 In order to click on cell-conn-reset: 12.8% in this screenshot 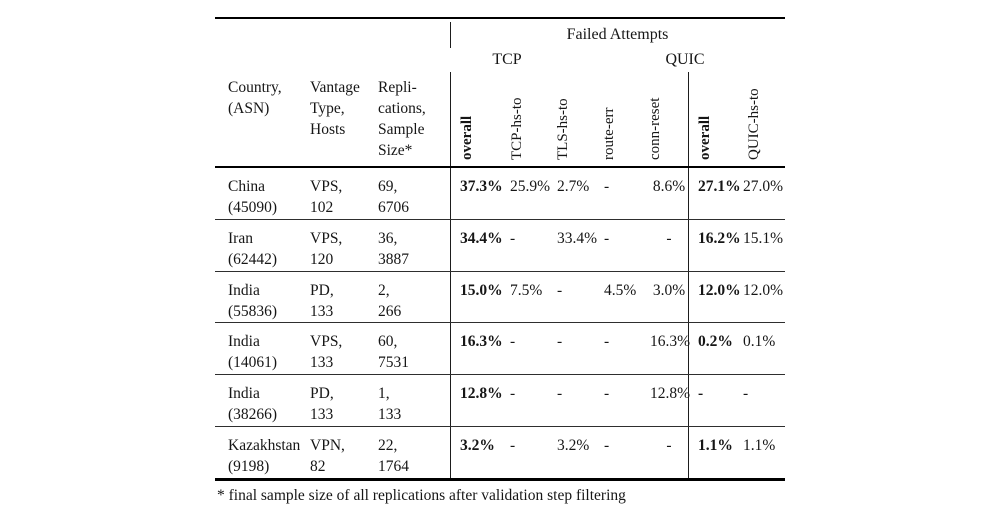, I will do `click(670, 394)`.